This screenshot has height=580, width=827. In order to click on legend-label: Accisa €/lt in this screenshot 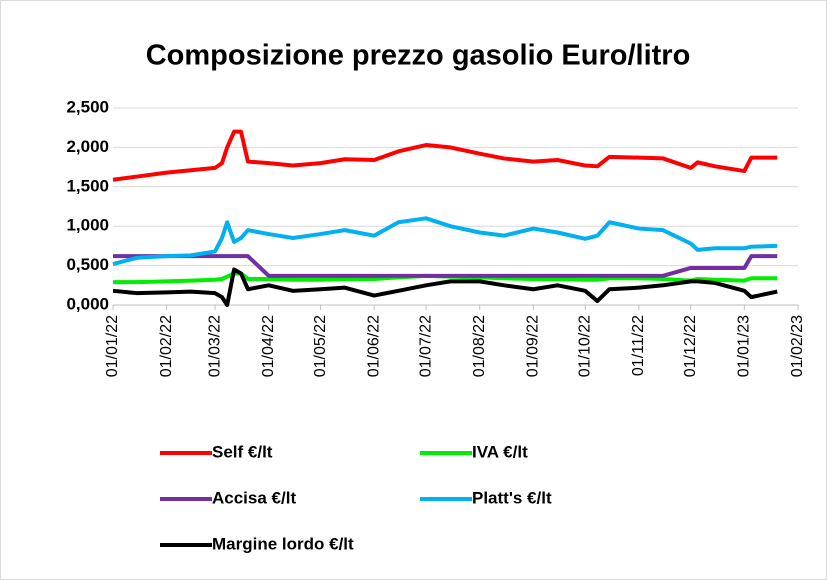, I will do `click(254, 497)`.